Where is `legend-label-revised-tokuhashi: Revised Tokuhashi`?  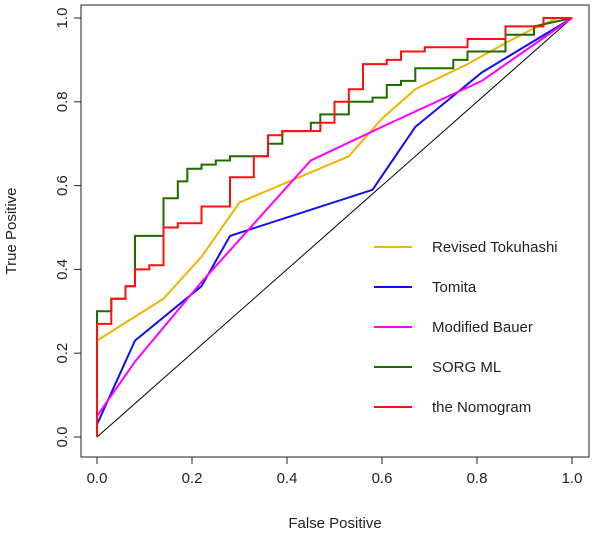
legend-label-revised-tokuhashi: Revised Tokuhashi is located at coordinates (495, 247).